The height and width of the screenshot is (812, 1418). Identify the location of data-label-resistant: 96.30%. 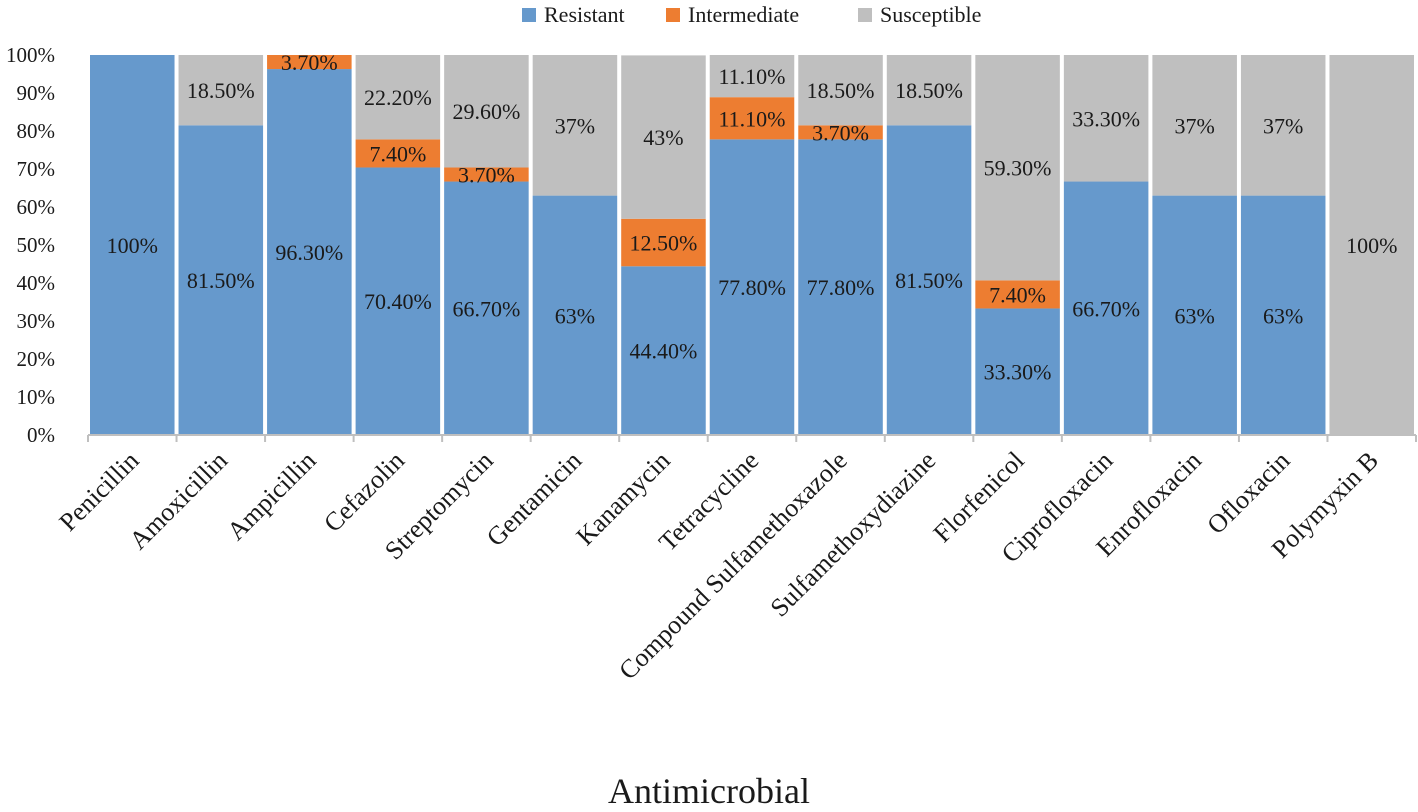
(309, 252).